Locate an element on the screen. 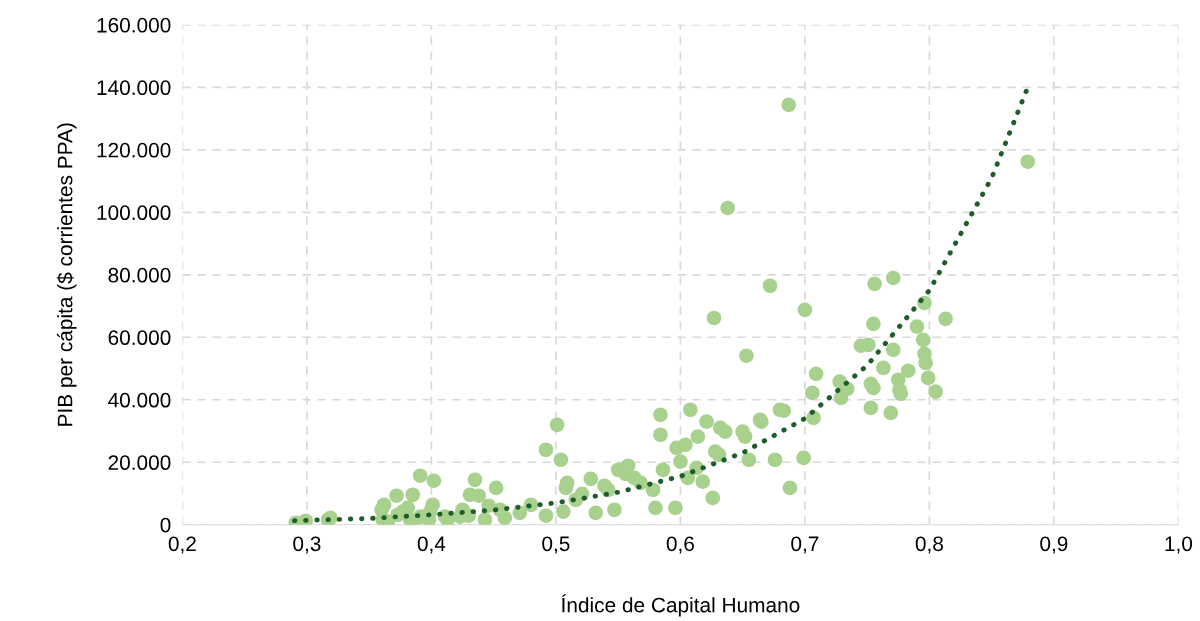 The image size is (1200, 621). x-tick-label: 0,7 is located at coordinates (805, 545).